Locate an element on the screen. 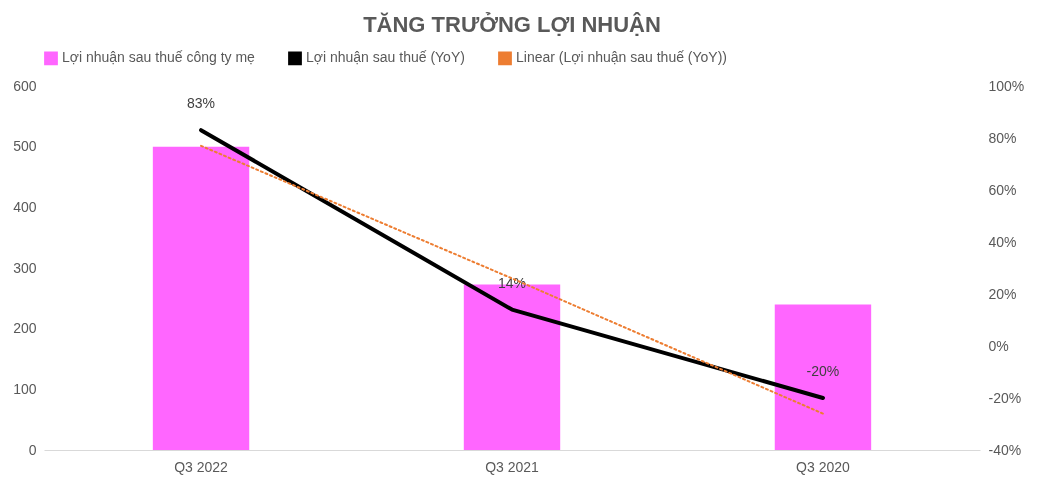  chart-title: TĂNG TRƯỞNG LỢI NHUẬN is located at coordinates (512, 24).